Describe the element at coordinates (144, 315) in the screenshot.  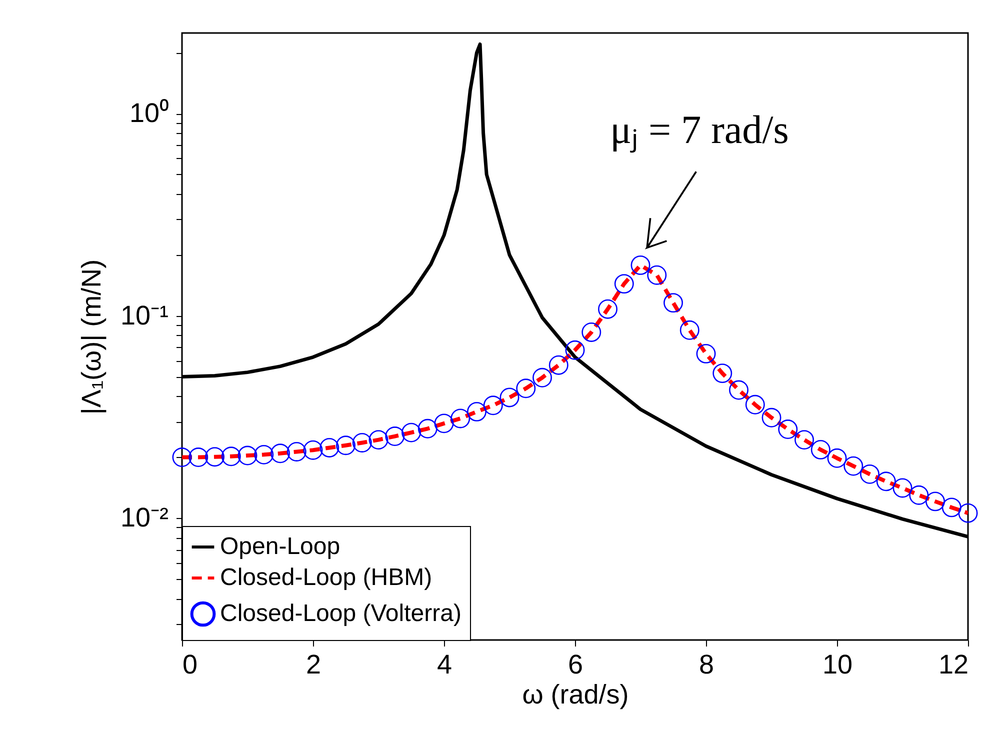
I see `y-tick-label: 10⁻¹` at that location.